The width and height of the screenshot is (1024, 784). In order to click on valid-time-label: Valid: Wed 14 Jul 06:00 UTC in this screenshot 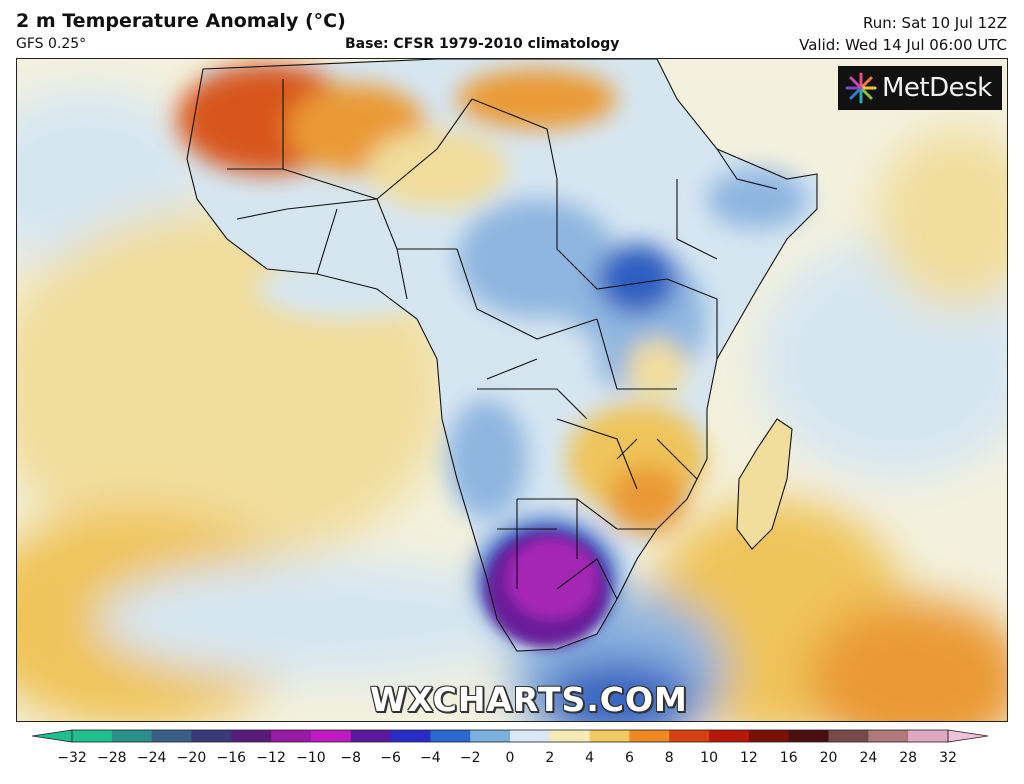, I will do `click(903, 45)`.